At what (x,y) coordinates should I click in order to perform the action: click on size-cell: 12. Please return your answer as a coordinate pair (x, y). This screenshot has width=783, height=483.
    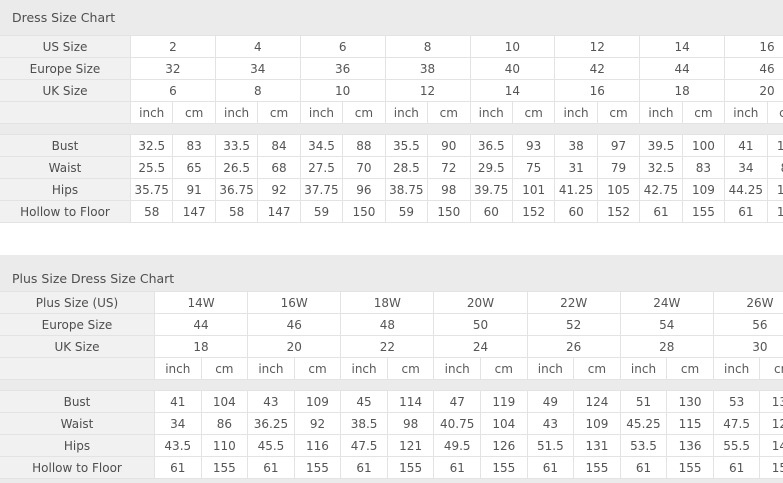
    Looking at the image, I should click on (597, 46).